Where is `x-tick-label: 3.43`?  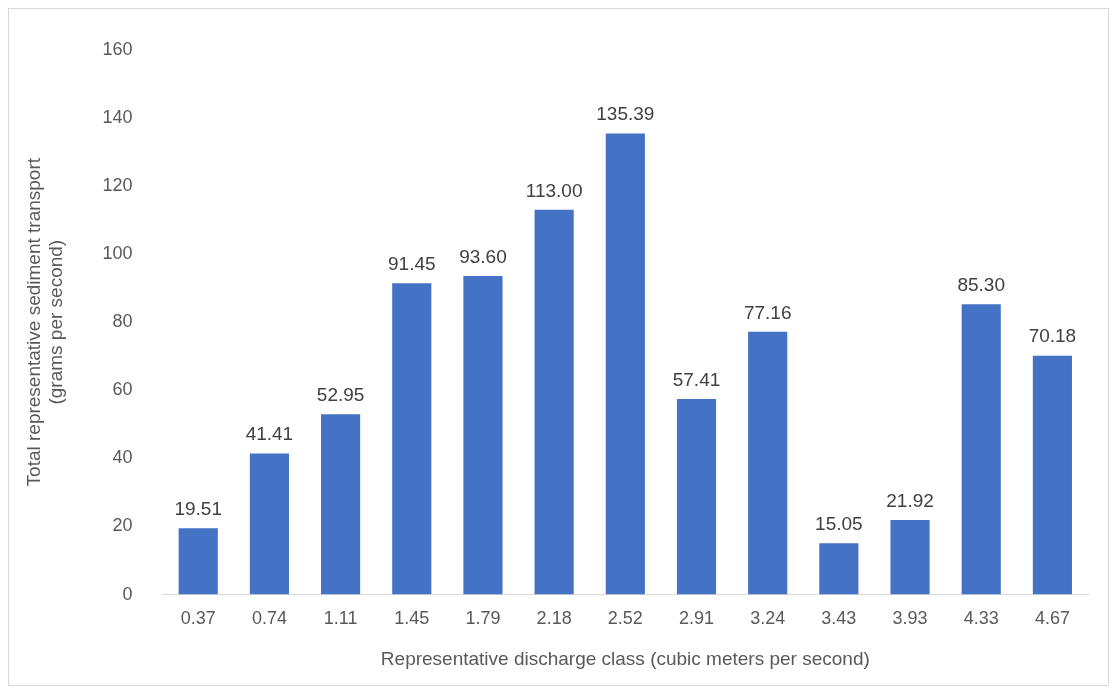 x-tick-label: 3.43 is located at coordinates (839, 618).